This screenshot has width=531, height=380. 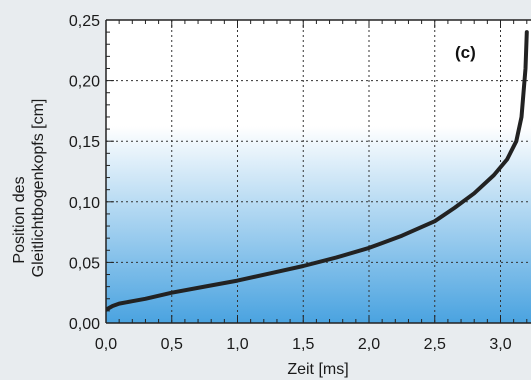 I want to click on y-axis-label-line1: Position des, so click(x=19, y=219).